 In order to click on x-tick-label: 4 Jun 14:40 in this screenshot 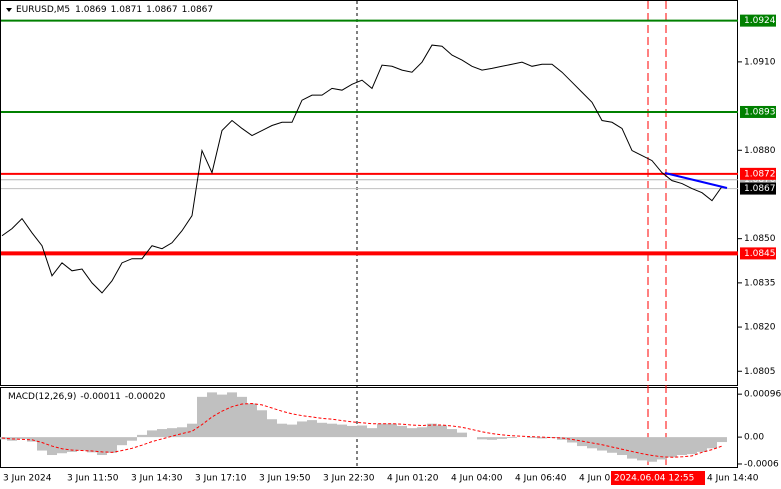, I will do `click(733, 479)`.